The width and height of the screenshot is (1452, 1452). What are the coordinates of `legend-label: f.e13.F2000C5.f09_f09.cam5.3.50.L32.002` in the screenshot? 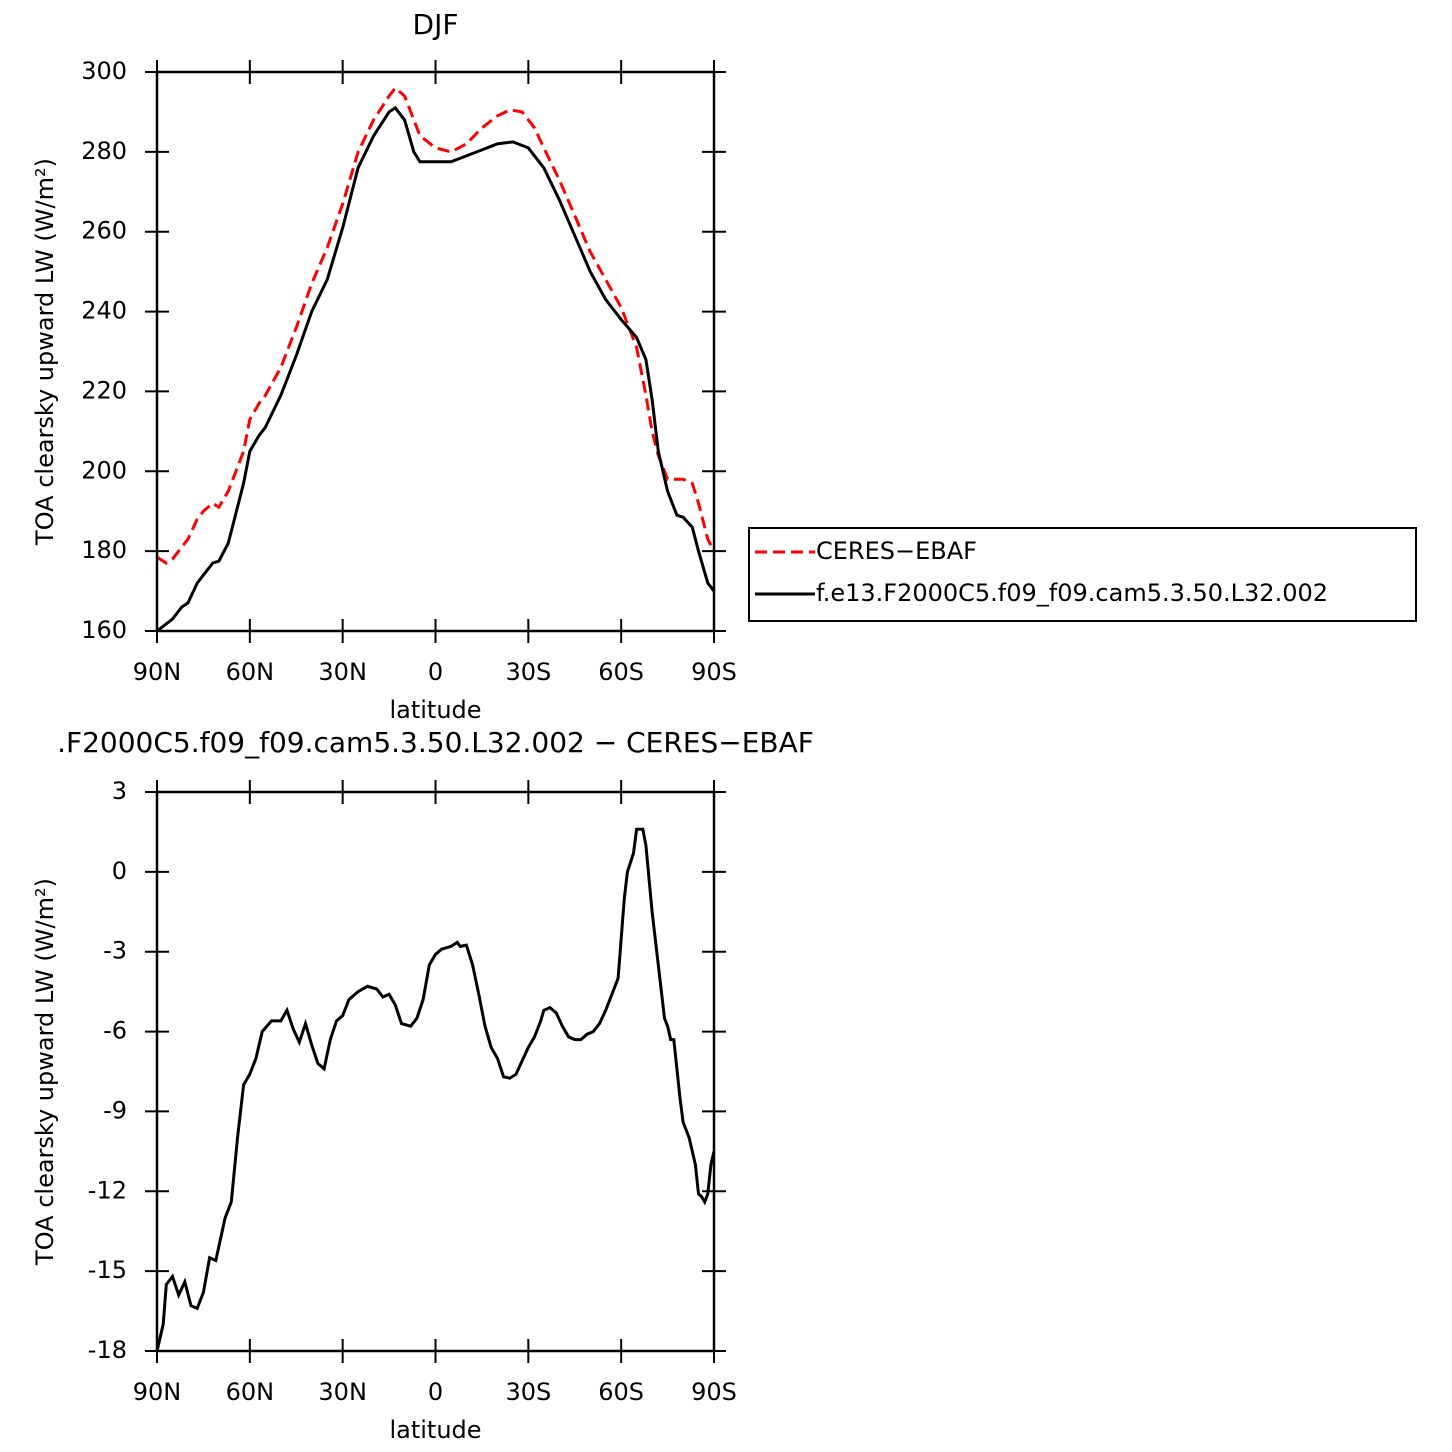 It's located at (1072, 593).